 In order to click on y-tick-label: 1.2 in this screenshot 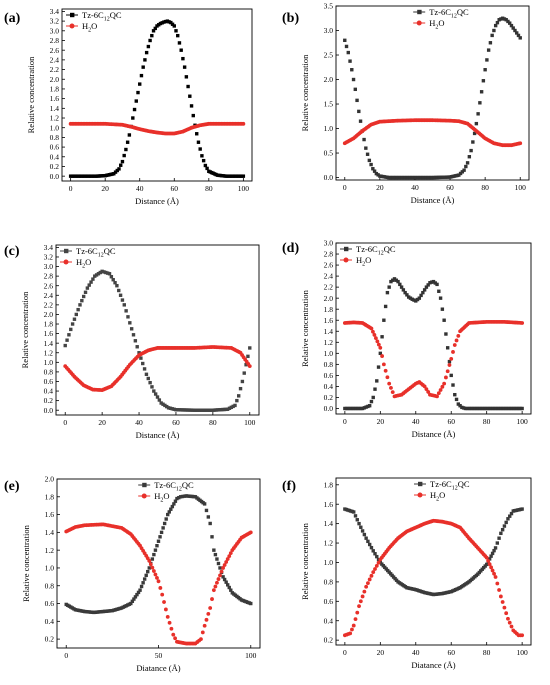, I will do `click(55, 118)`.